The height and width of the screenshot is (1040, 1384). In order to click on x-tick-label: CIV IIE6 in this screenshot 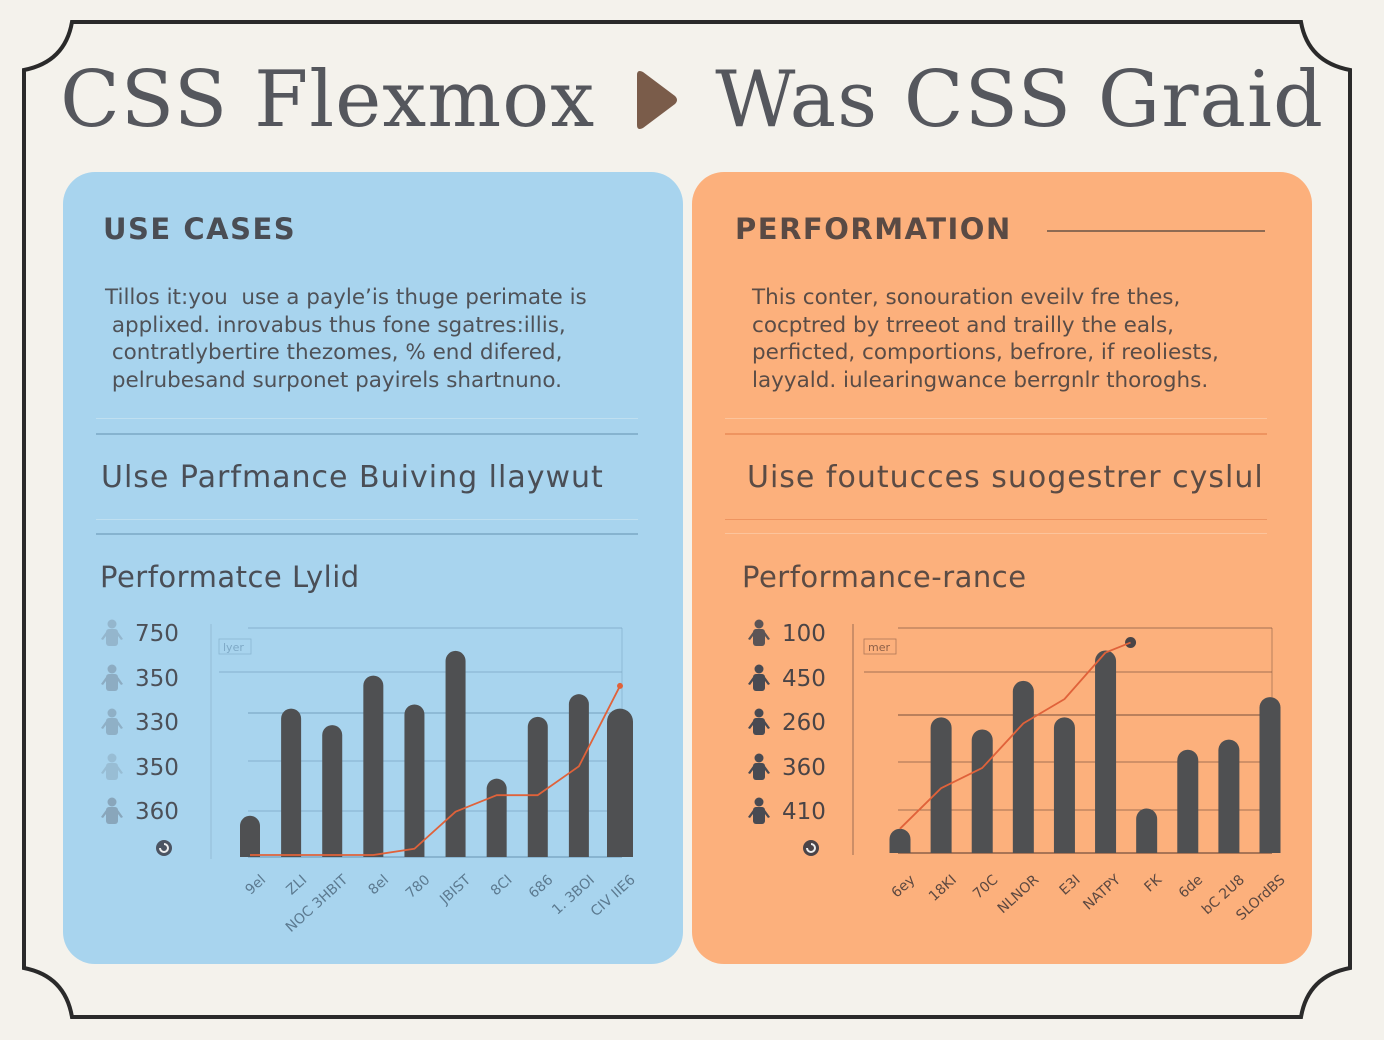, I will do `click(613, 896)`.